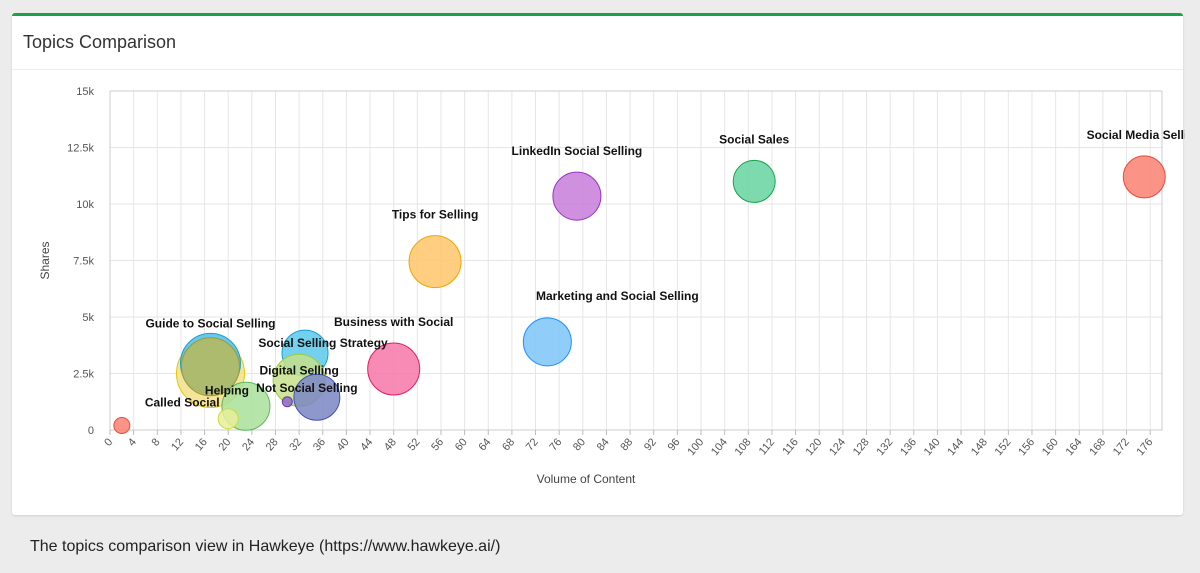  I want to click on card-title: Topics Comparison, so click(100, 42).